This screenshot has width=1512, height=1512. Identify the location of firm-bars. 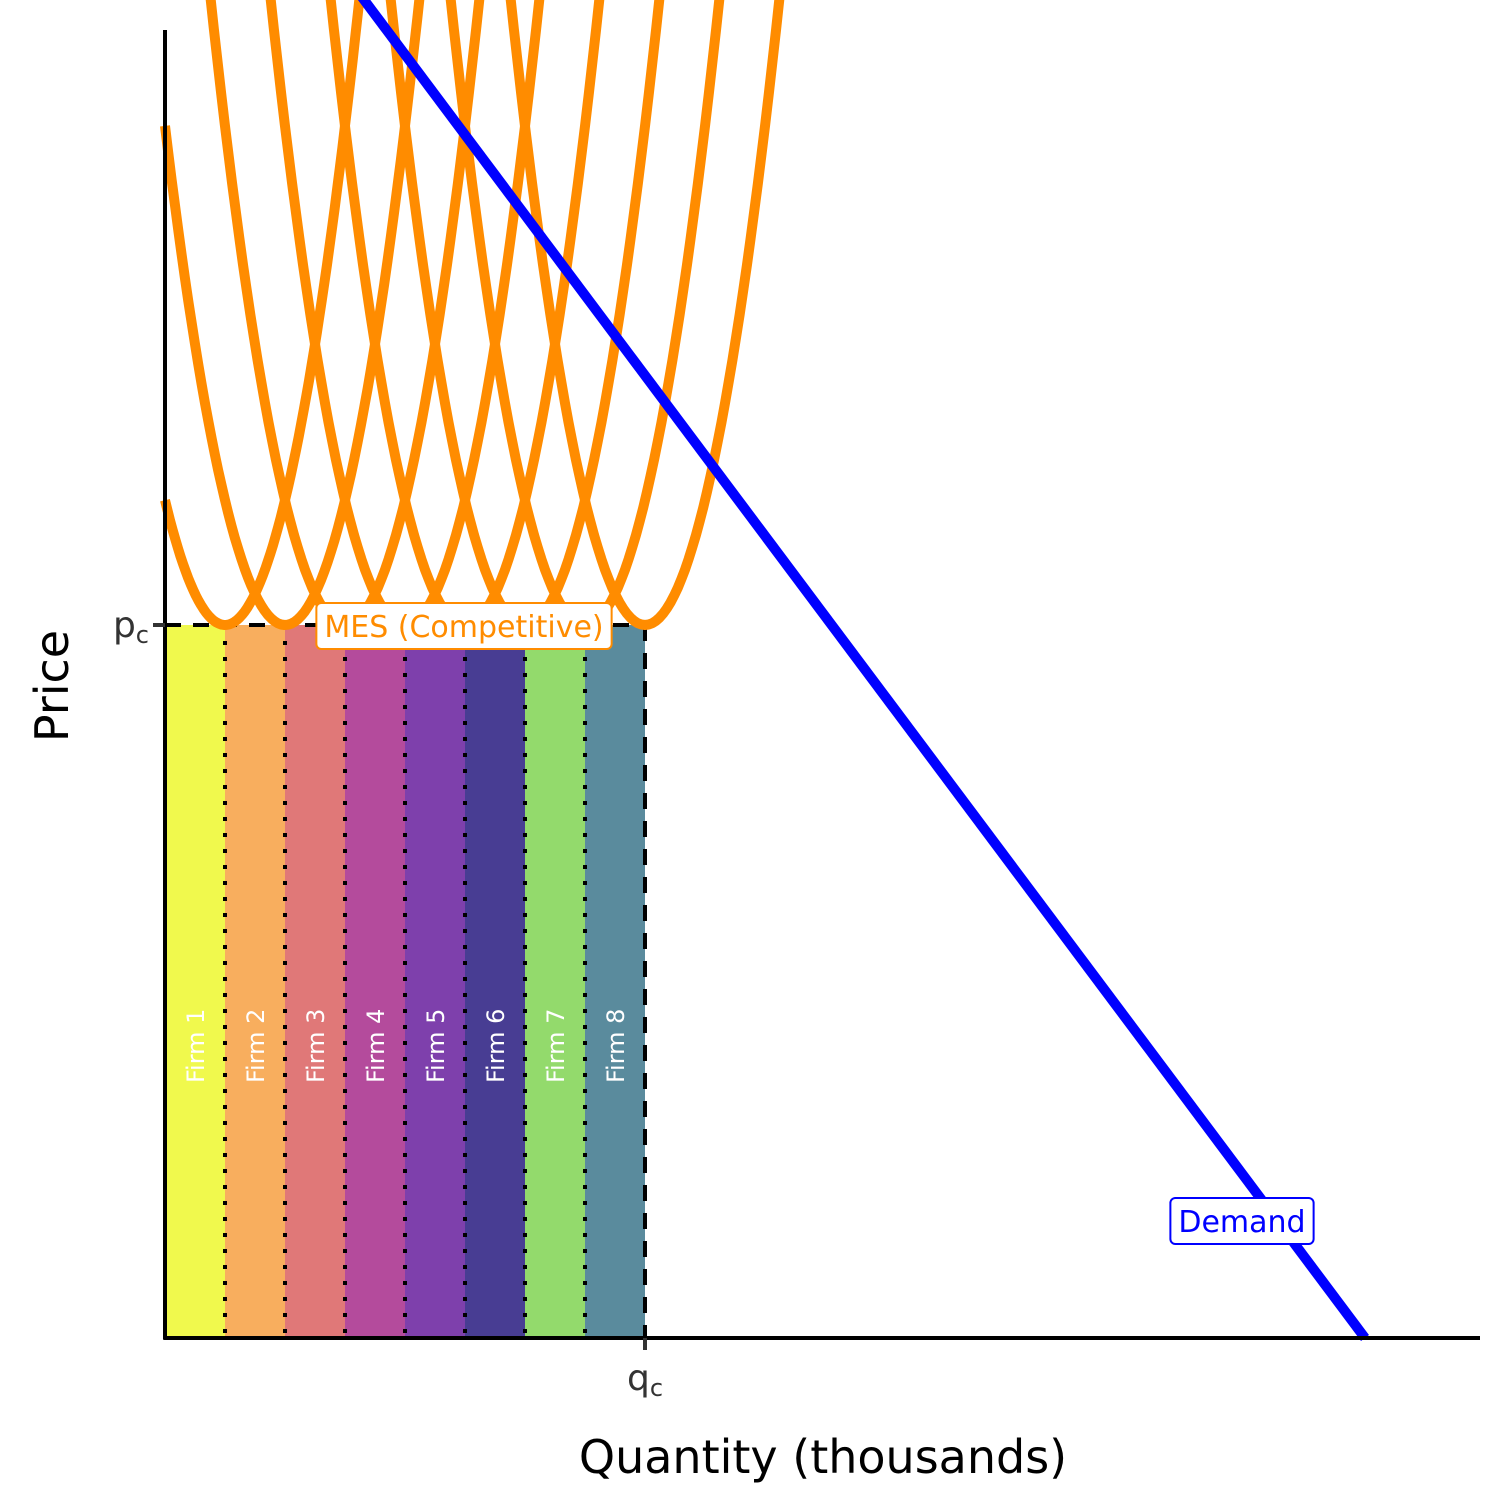
(405, 981).